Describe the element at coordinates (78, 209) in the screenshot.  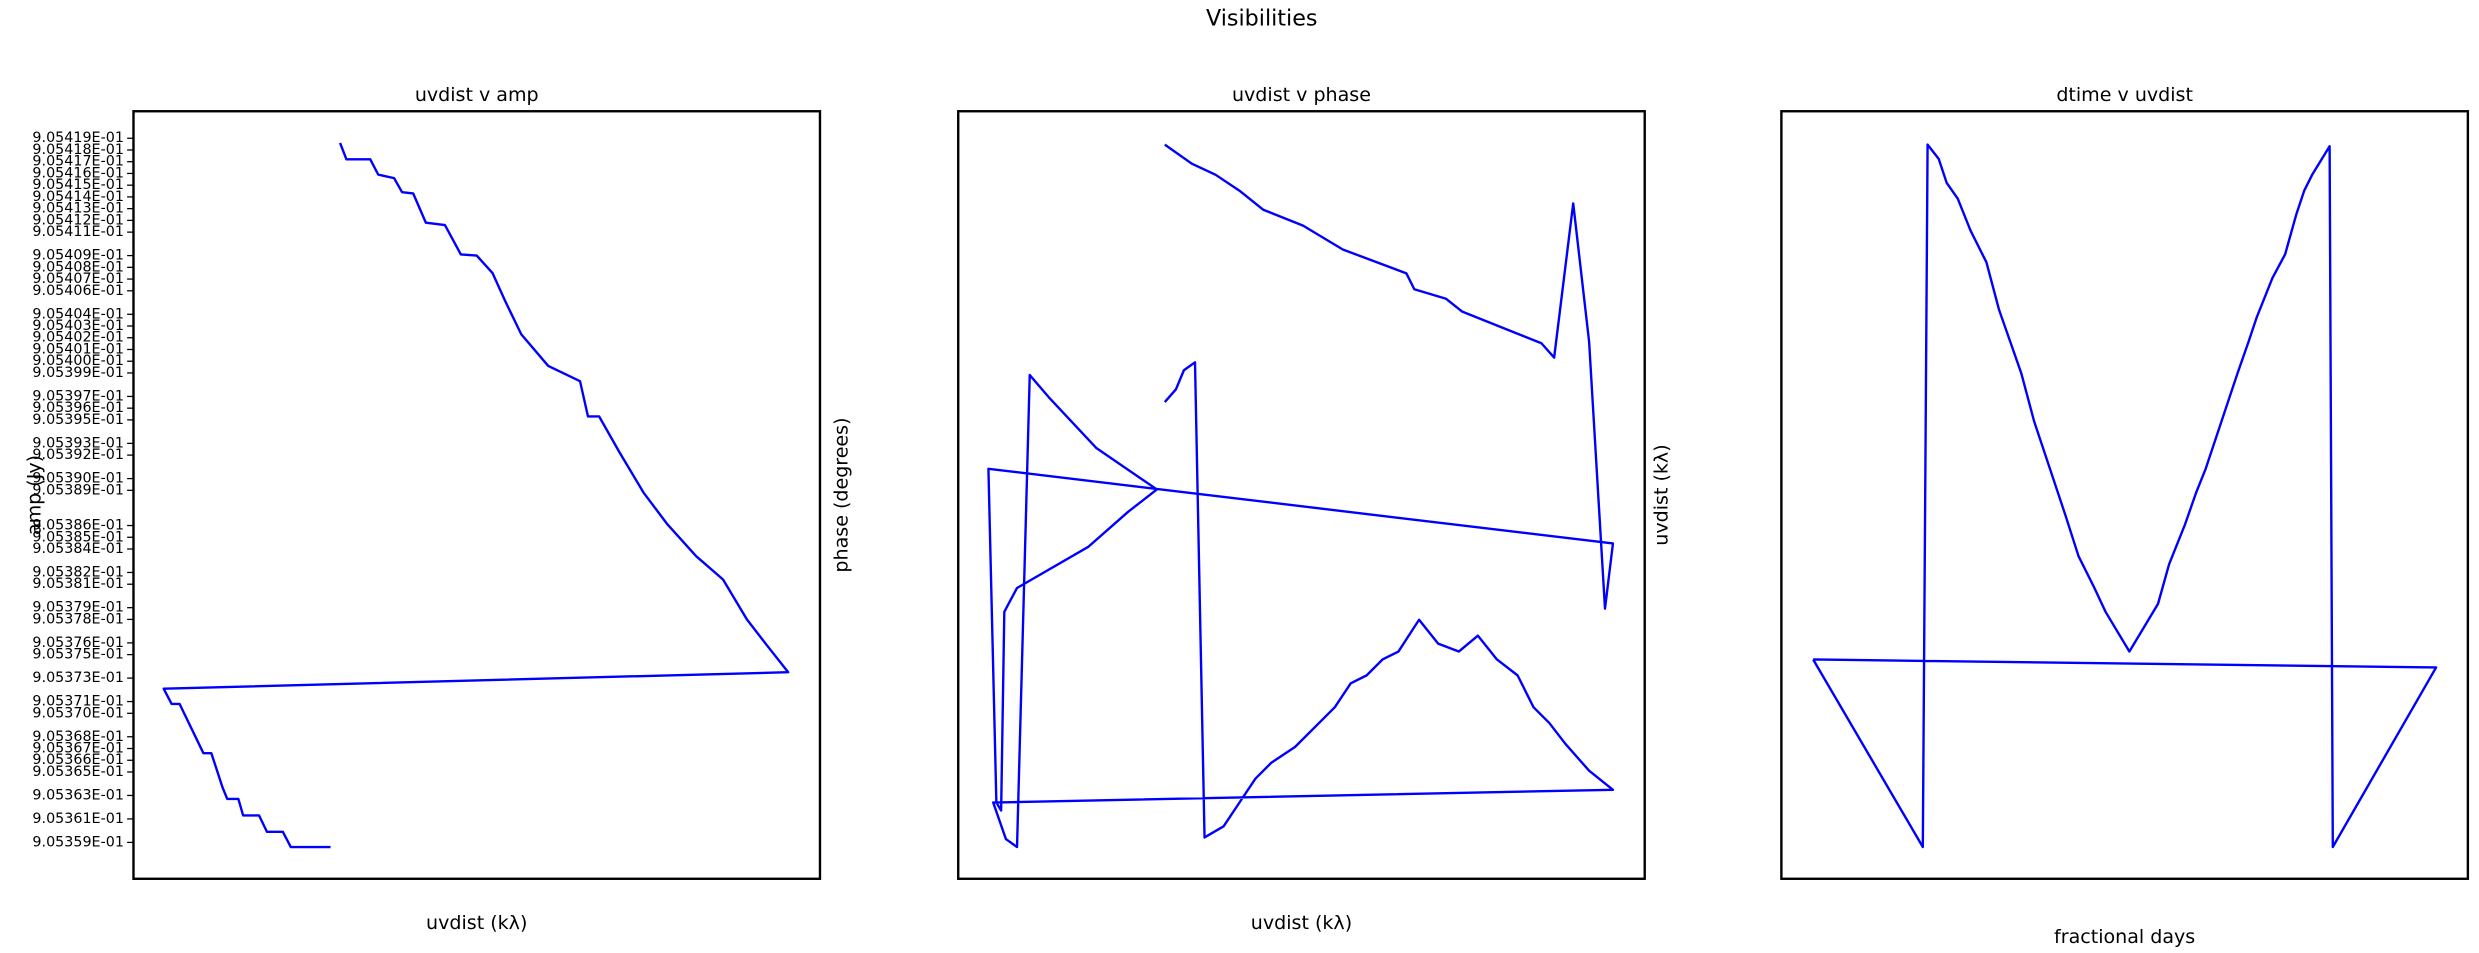
I see `y-tick-label: 9.05413E-01` at that location.